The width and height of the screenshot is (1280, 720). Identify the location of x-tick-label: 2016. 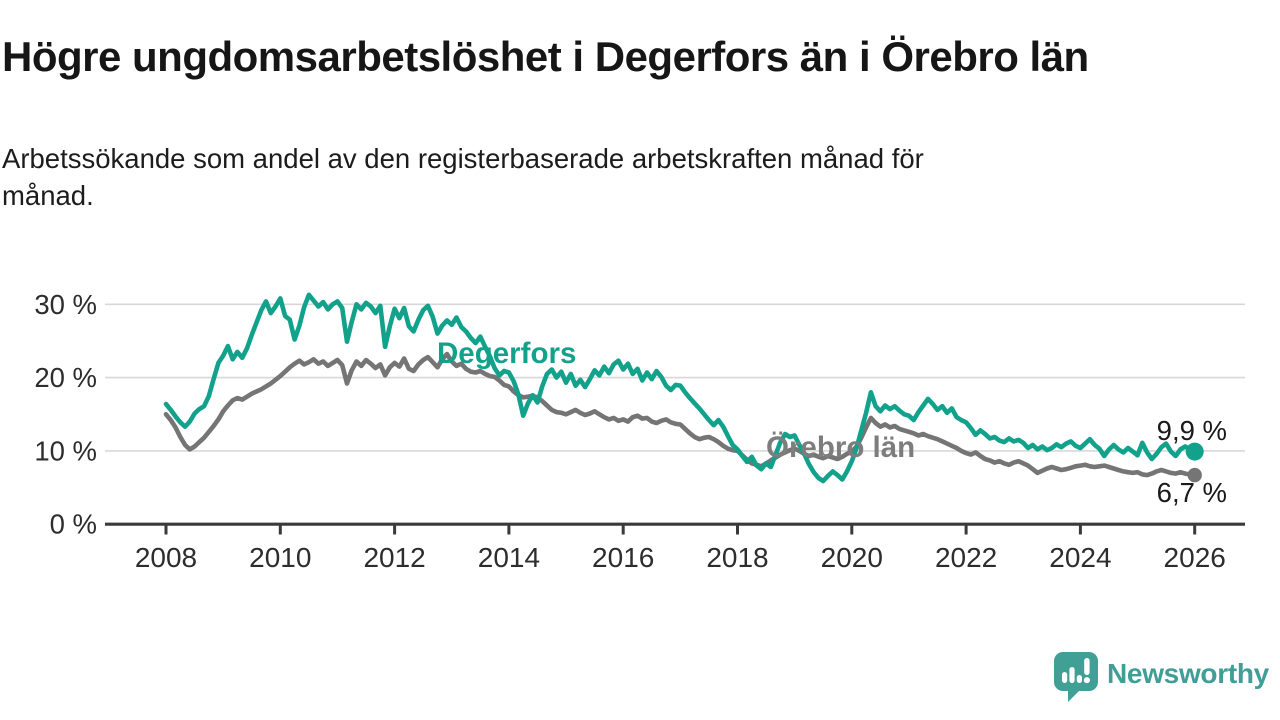
(623, 557).